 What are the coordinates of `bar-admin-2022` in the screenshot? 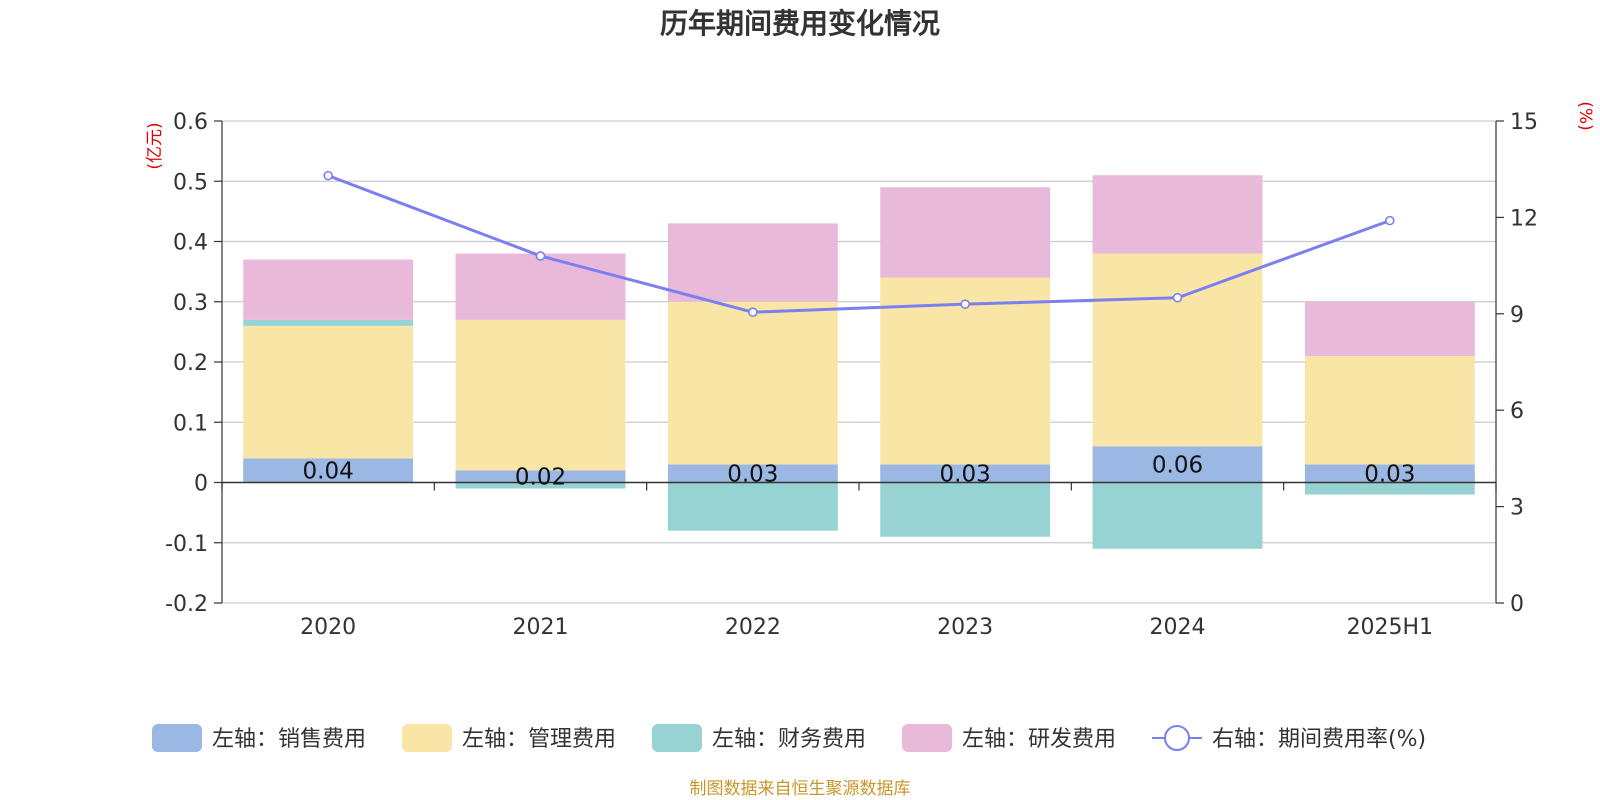 It's located at (752, 383).